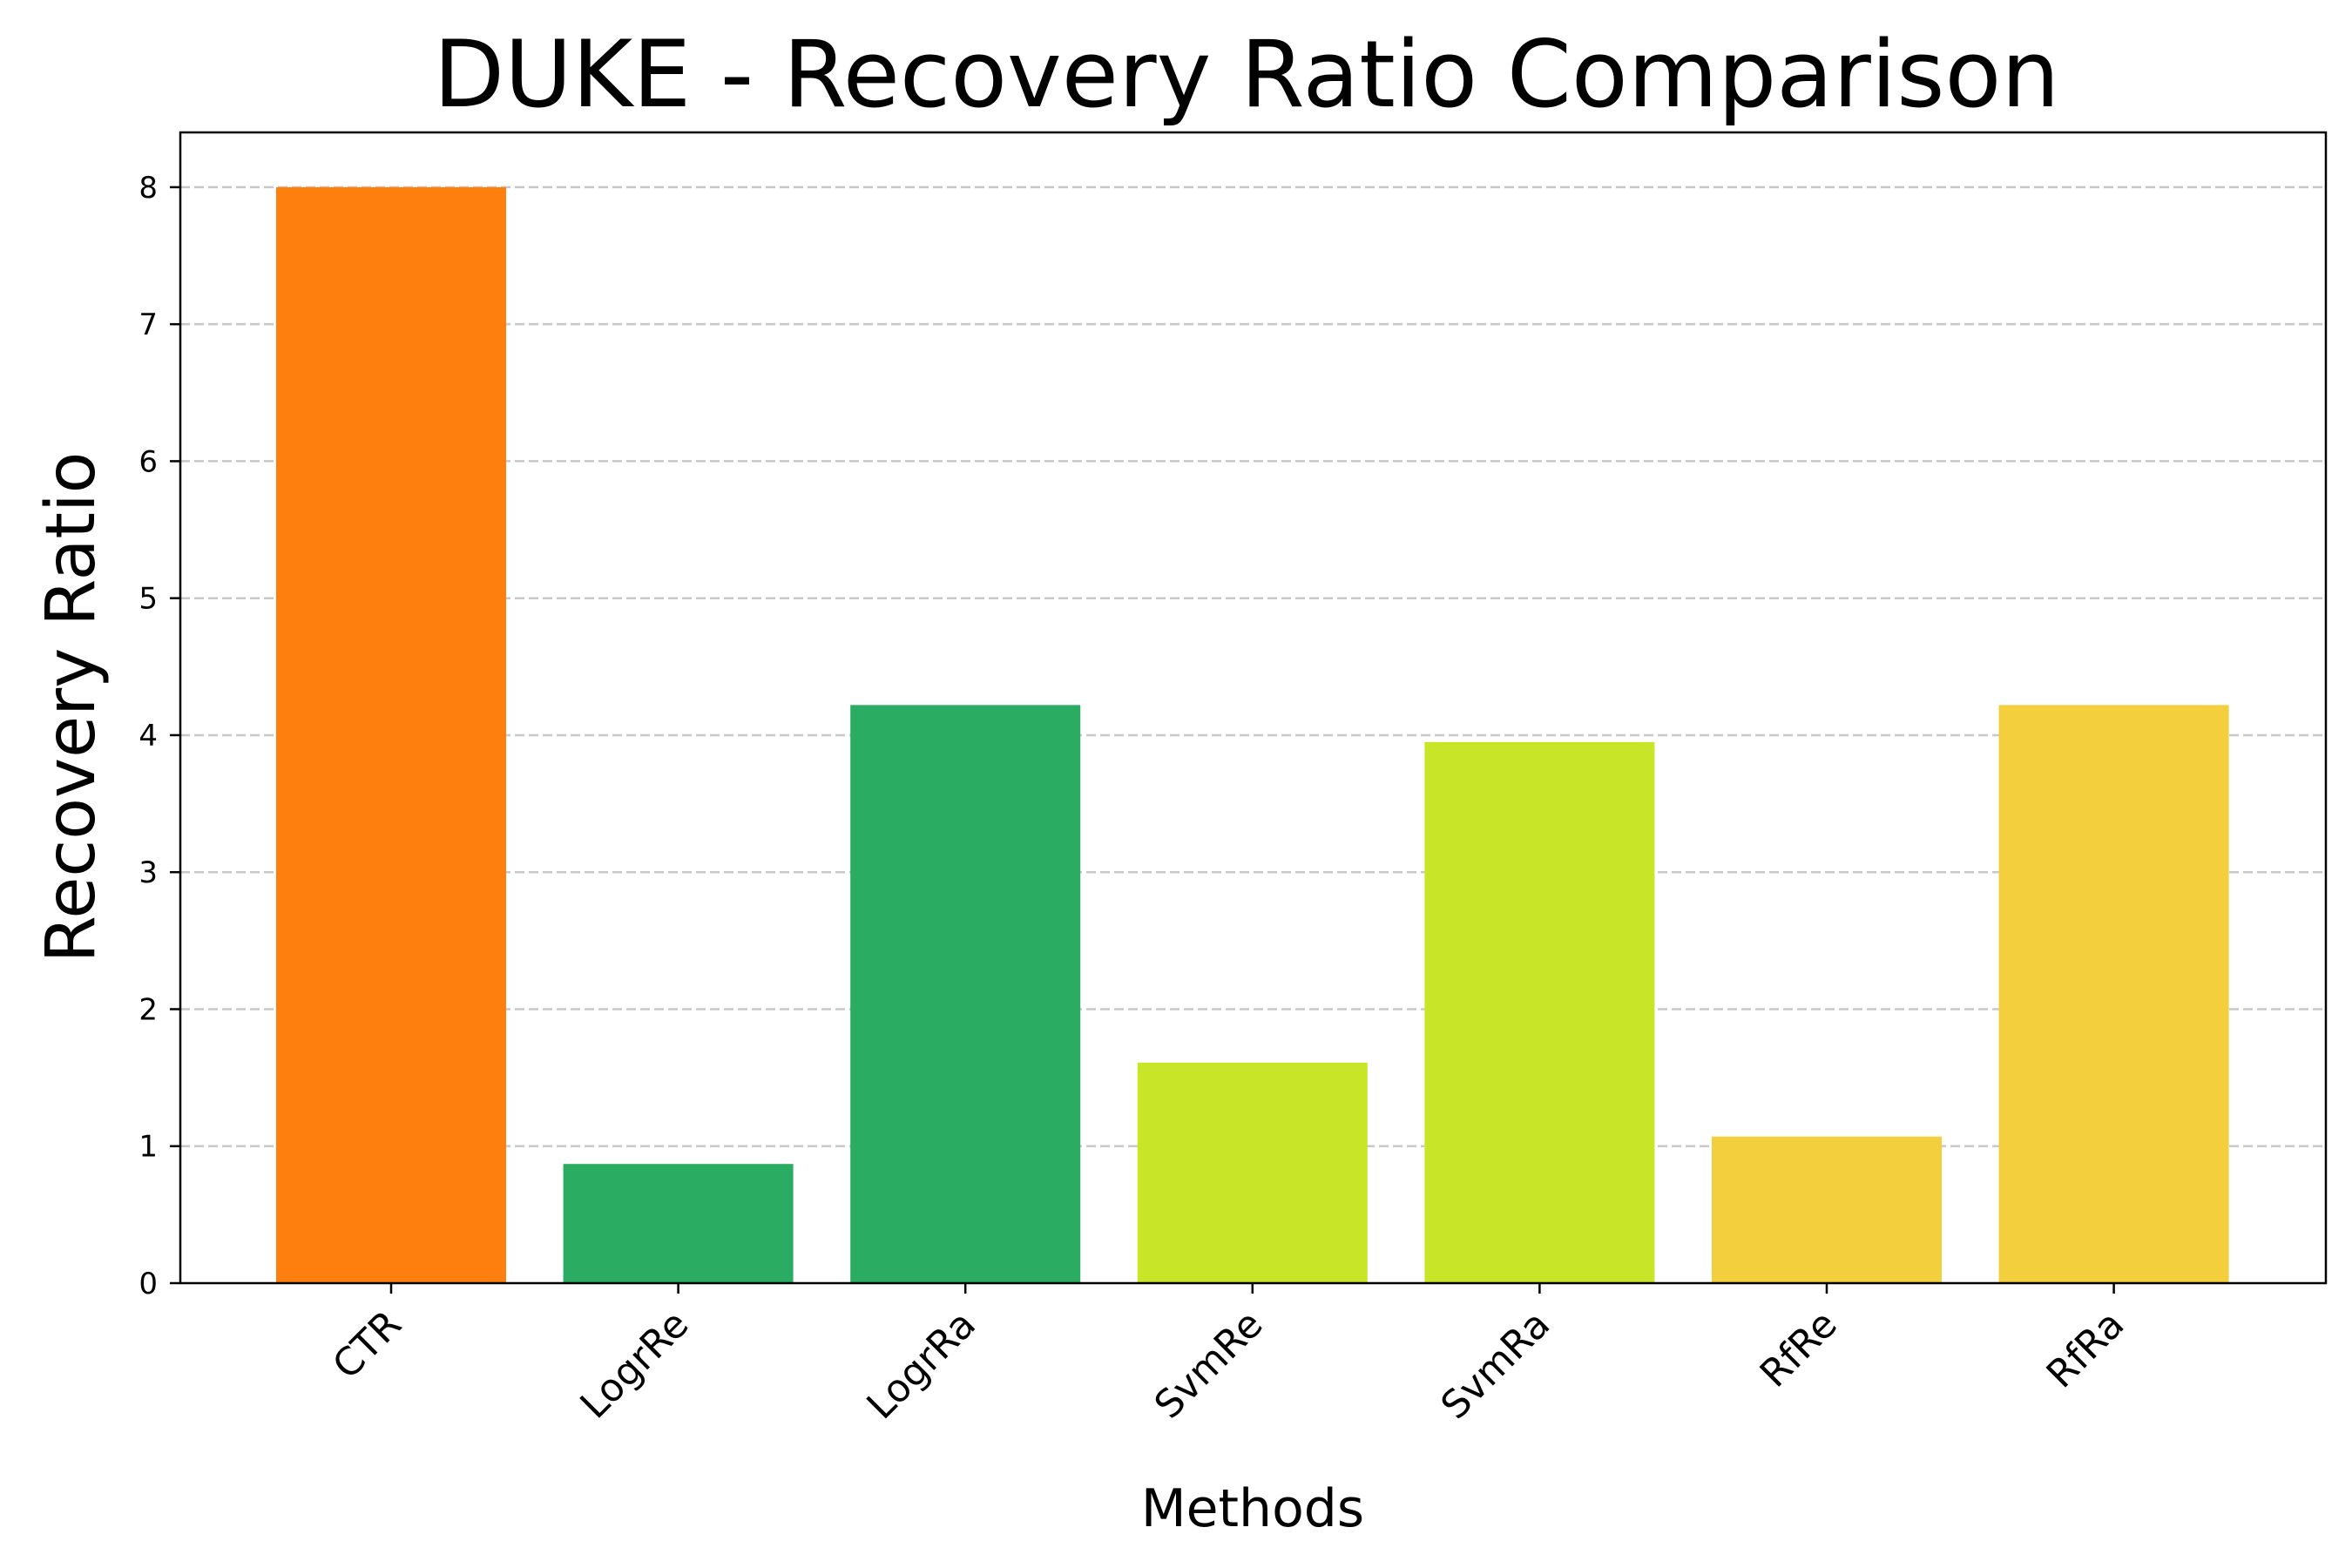 This screenshot has height=1568, width=2352. I want to click on bar-logrre, so click(678, 1223).